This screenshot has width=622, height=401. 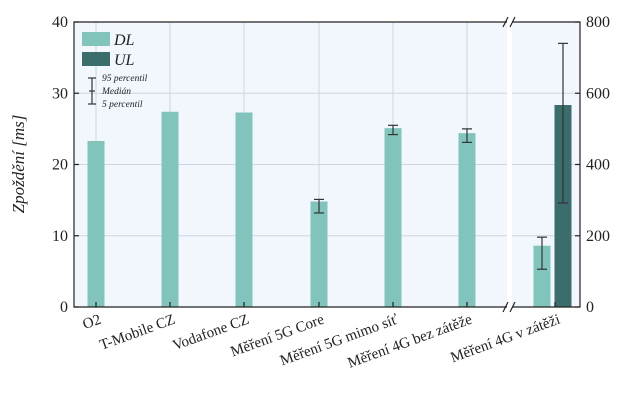 What do you see at coordinates (115, 71) in the screenshot?
I see `legend: DL UL 95 percentil Medián 5 percentil` at bounding box center [115, 71].